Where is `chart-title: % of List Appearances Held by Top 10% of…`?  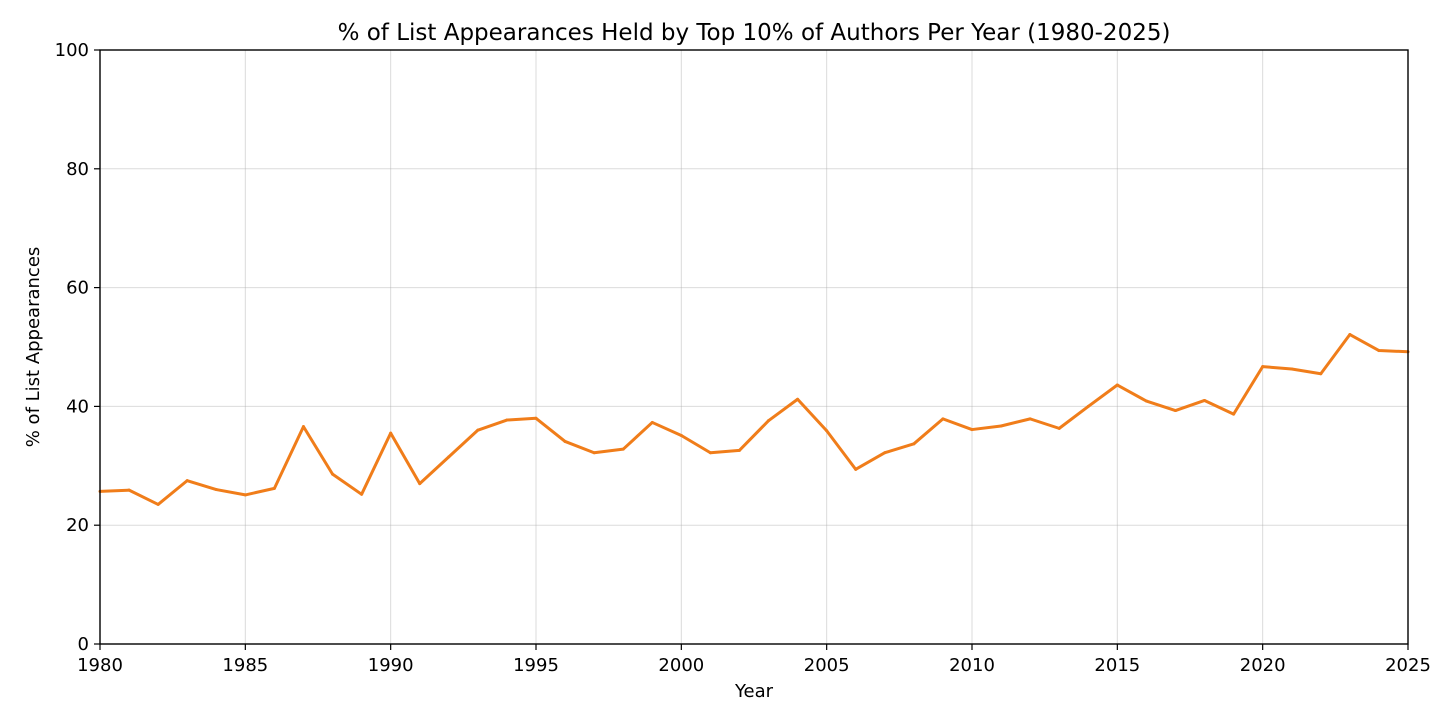
chart-title: % of List Appearances Held by Top 10% of… is located at coordinates (754, 33).